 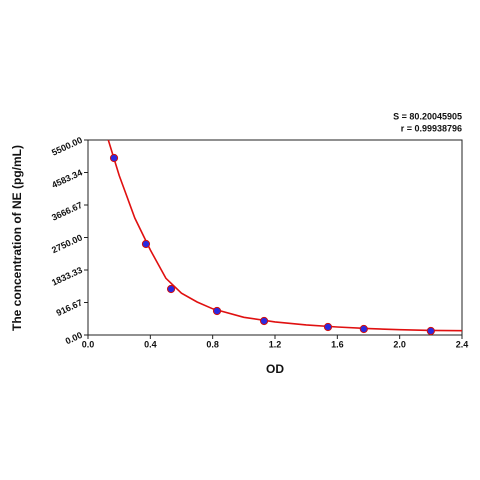 What do you see at coordinates (150, 344) in the screenshot?
I see `x-tick-label: 0.4` at bounding box center [150, 344].